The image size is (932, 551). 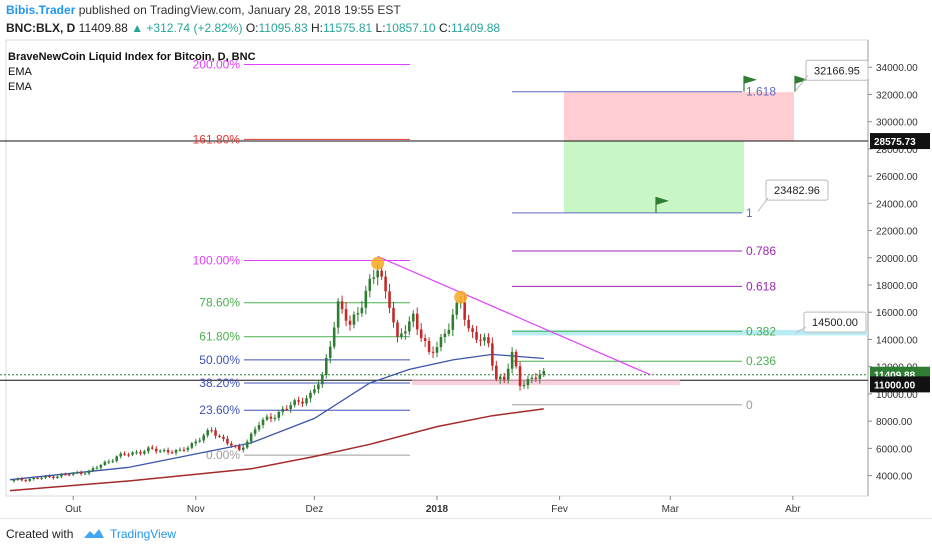 I want to click on highlight-point, so click(x=461, y=297).